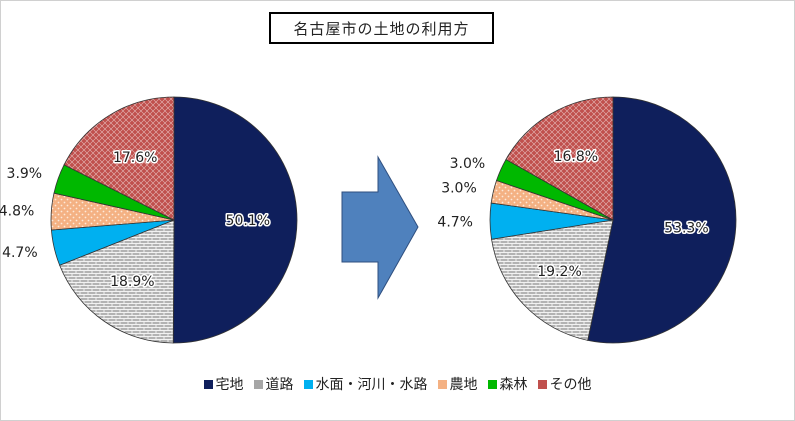  I want to click on legend-swatch-forest, so click(492, 384).